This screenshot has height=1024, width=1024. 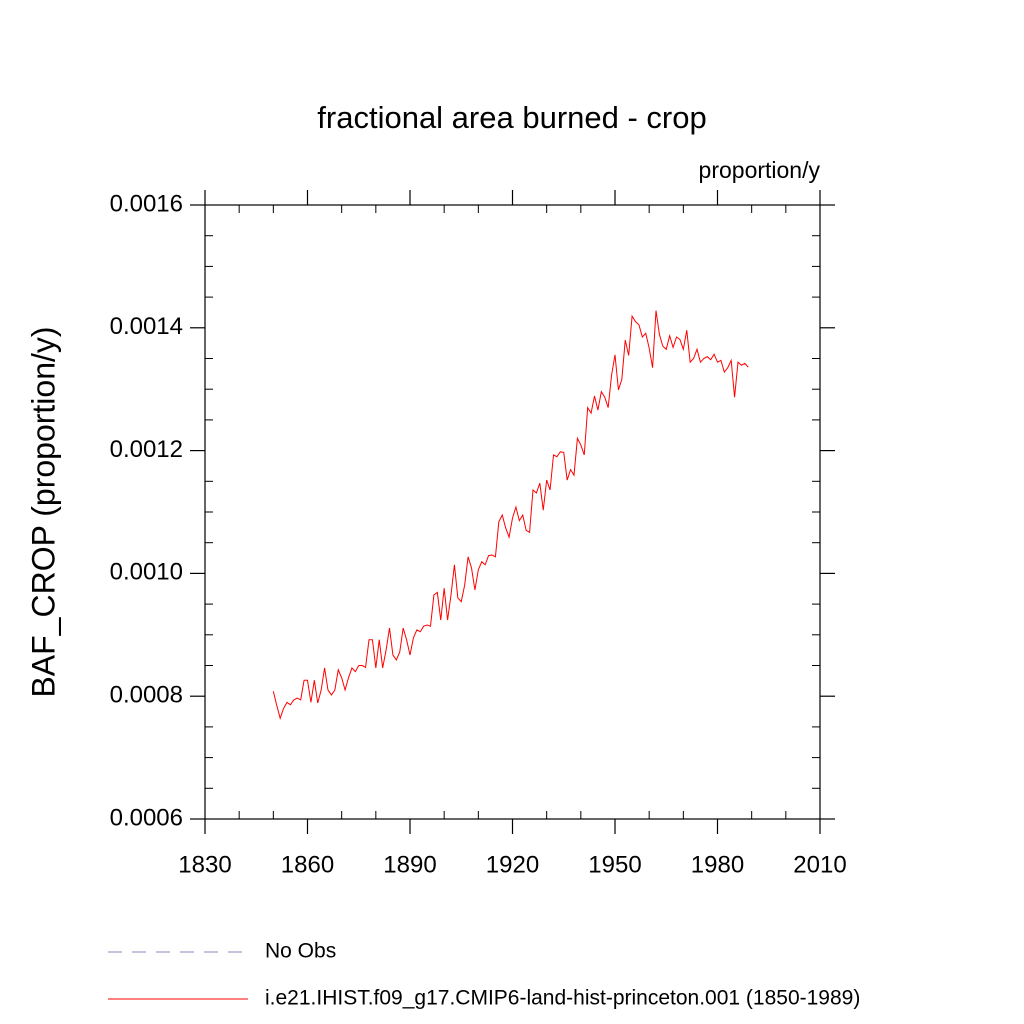 I want to click on y-tick-label: 0.0006, so click(x=146, y=817).